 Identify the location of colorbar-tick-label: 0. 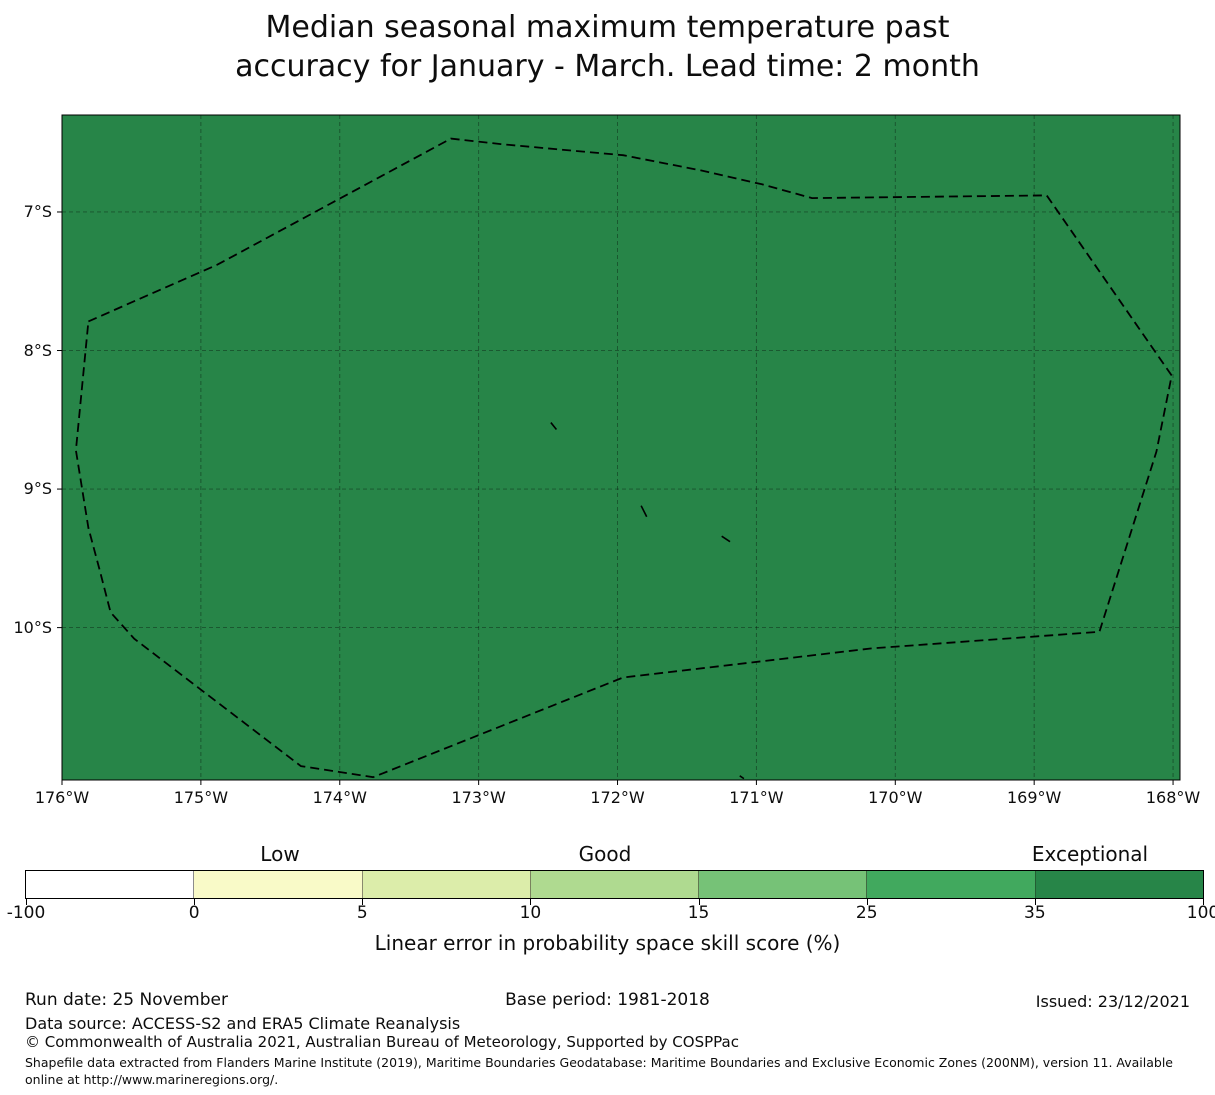
(194, 913).